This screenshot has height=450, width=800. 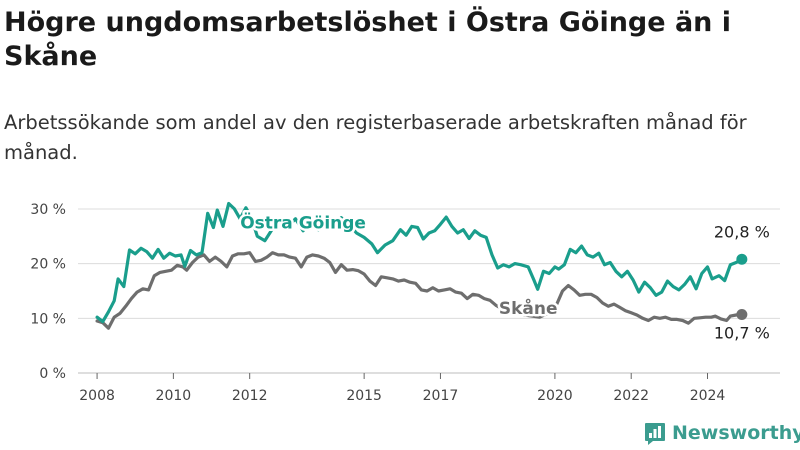 What do you see at coordinates (528, 308) in the screenshot?
I see `series-name-label-skåne: Skåne` at bounding box center [528, 308].